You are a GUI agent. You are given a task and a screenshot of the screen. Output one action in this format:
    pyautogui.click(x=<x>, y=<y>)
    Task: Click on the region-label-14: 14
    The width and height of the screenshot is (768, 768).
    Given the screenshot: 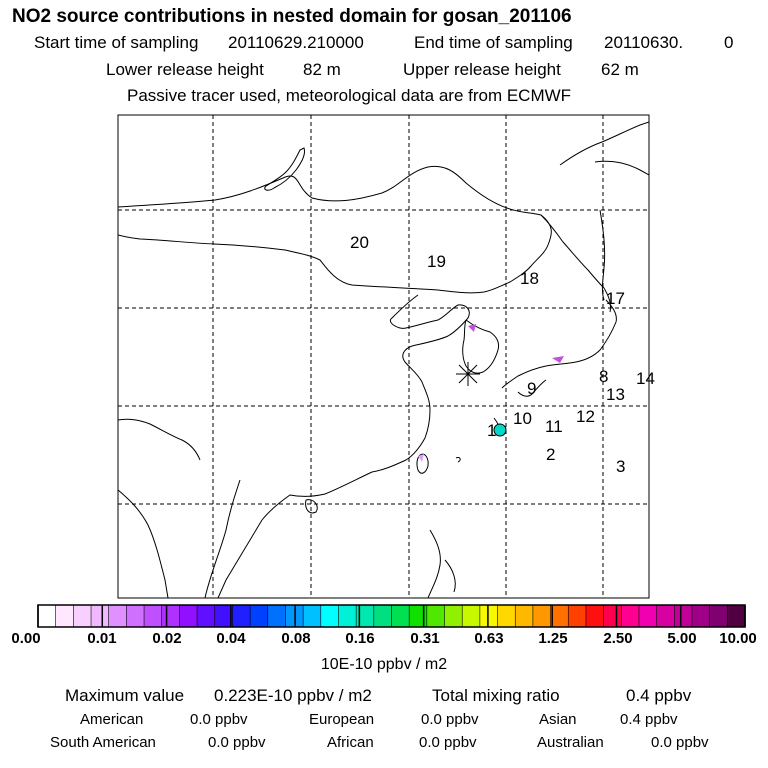 What is the action you would take?
    pyautogui.click(x=645, y=378)
    